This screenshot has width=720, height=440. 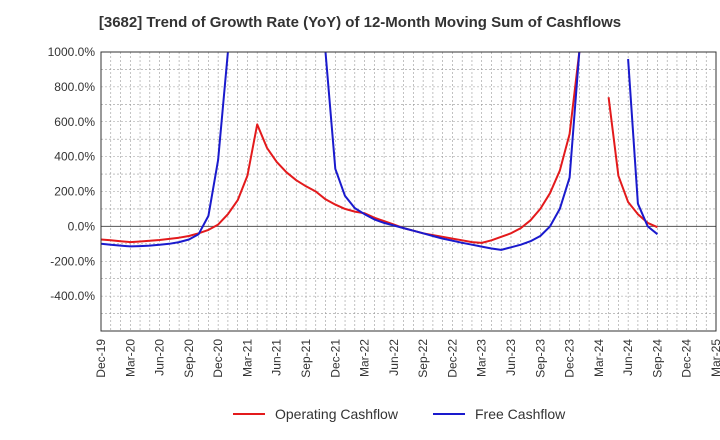 I want to click on y-tick-label: 0.0%, so click(x=82, y=226).